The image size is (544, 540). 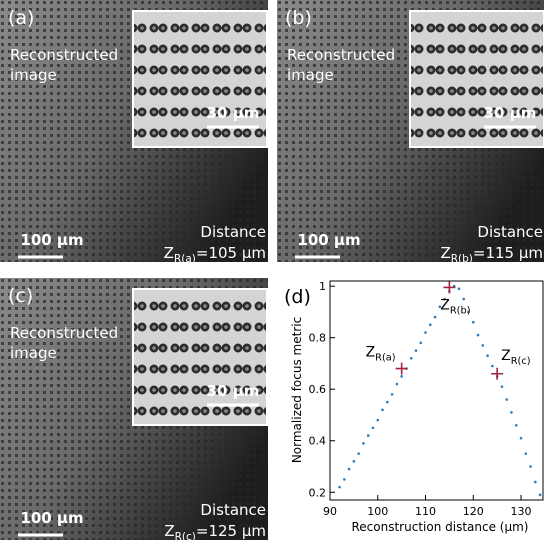 I want to click on z-label: ZR(c), so click(x=515, y=357).